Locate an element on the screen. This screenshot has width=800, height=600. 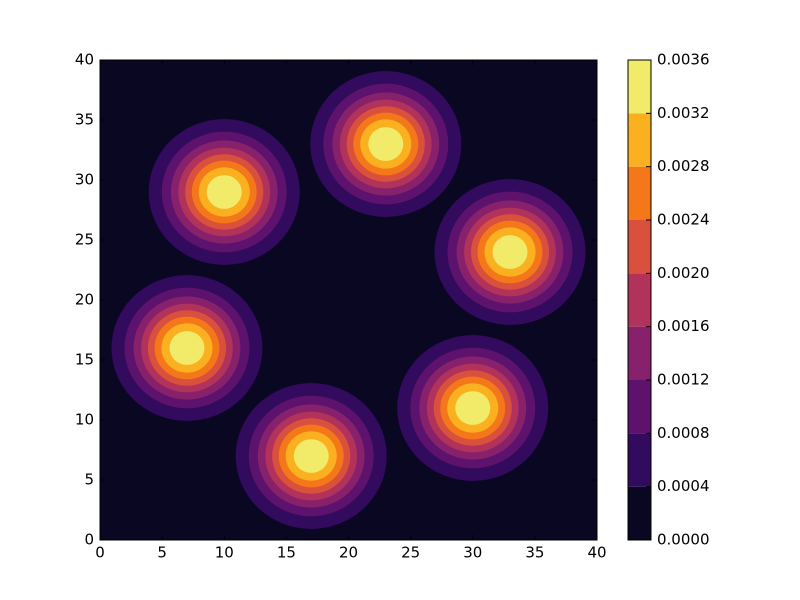
colorbar-tick-label: 0.0004 is located at coordinates (683, 486).